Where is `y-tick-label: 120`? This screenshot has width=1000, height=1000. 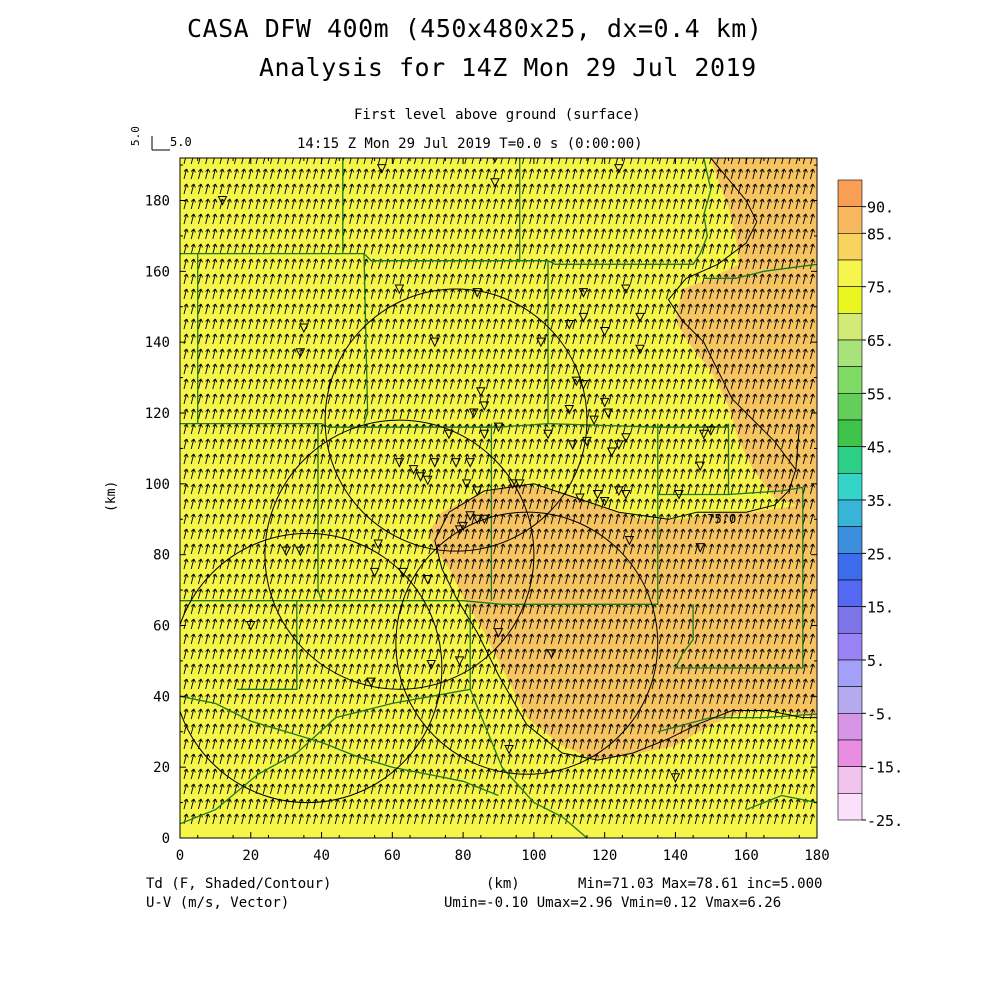
y-tick-label: 120 is located at coordinates (157, 414).